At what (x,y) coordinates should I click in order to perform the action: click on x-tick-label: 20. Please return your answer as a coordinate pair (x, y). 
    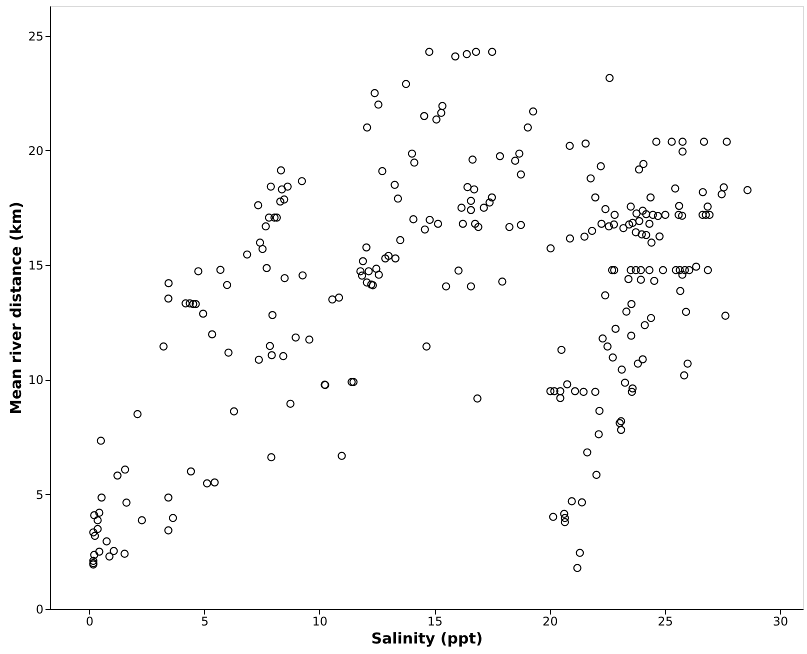
    Looking at the image, I should click on (550, 621).